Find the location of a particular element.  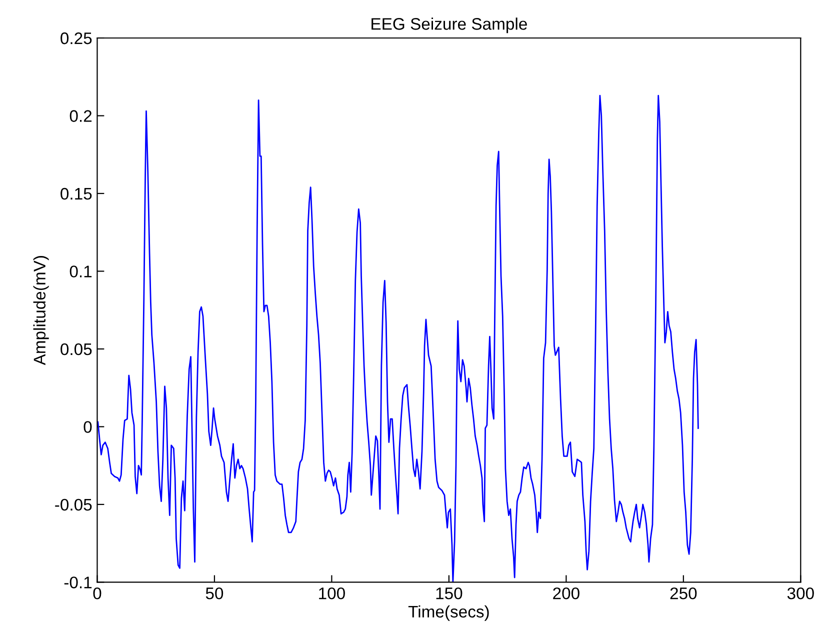

x-axis-title: Time(secs) is located at coordinates (448, 613).